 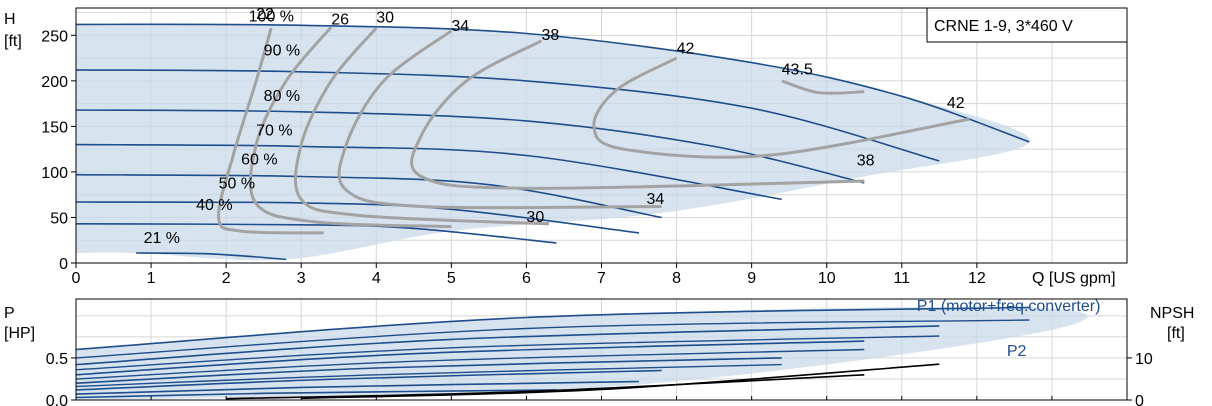 I want to click on x-tick-label: 0, so click(x=76, y=278).